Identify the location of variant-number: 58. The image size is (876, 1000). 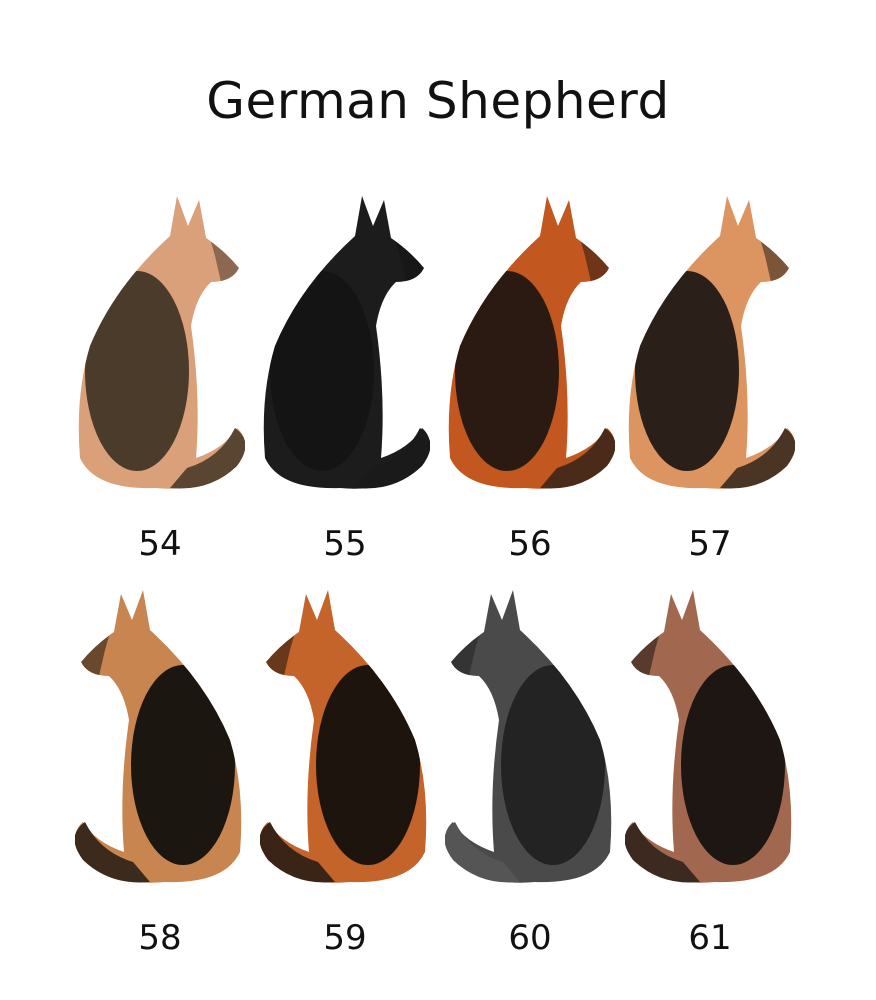
(160, 938).